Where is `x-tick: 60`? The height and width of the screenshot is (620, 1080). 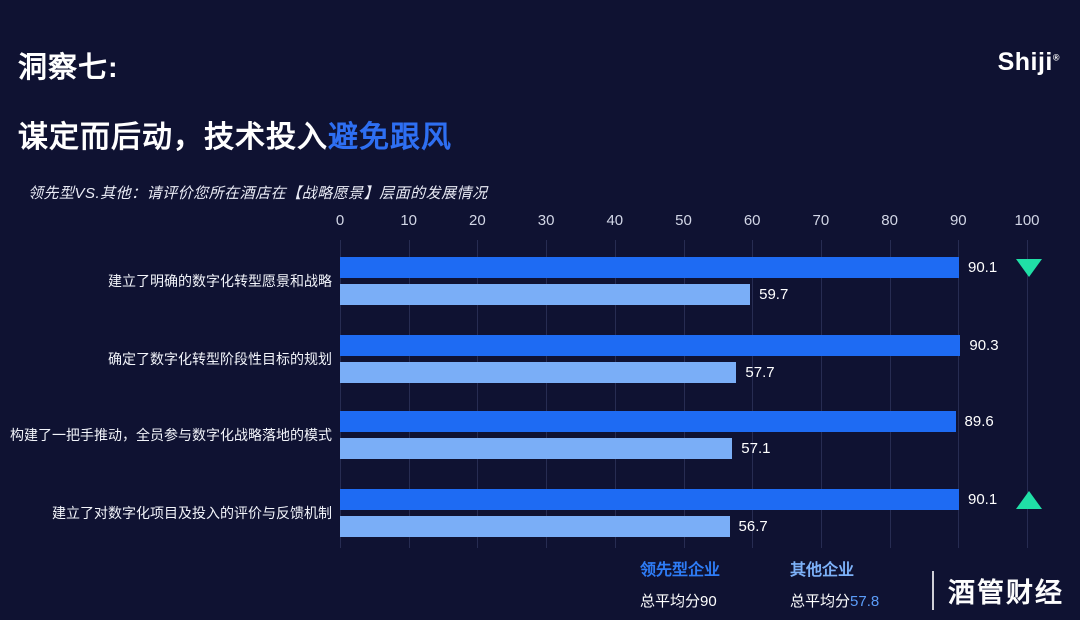
x-tick: 60 is located at coordinates (752, 220).